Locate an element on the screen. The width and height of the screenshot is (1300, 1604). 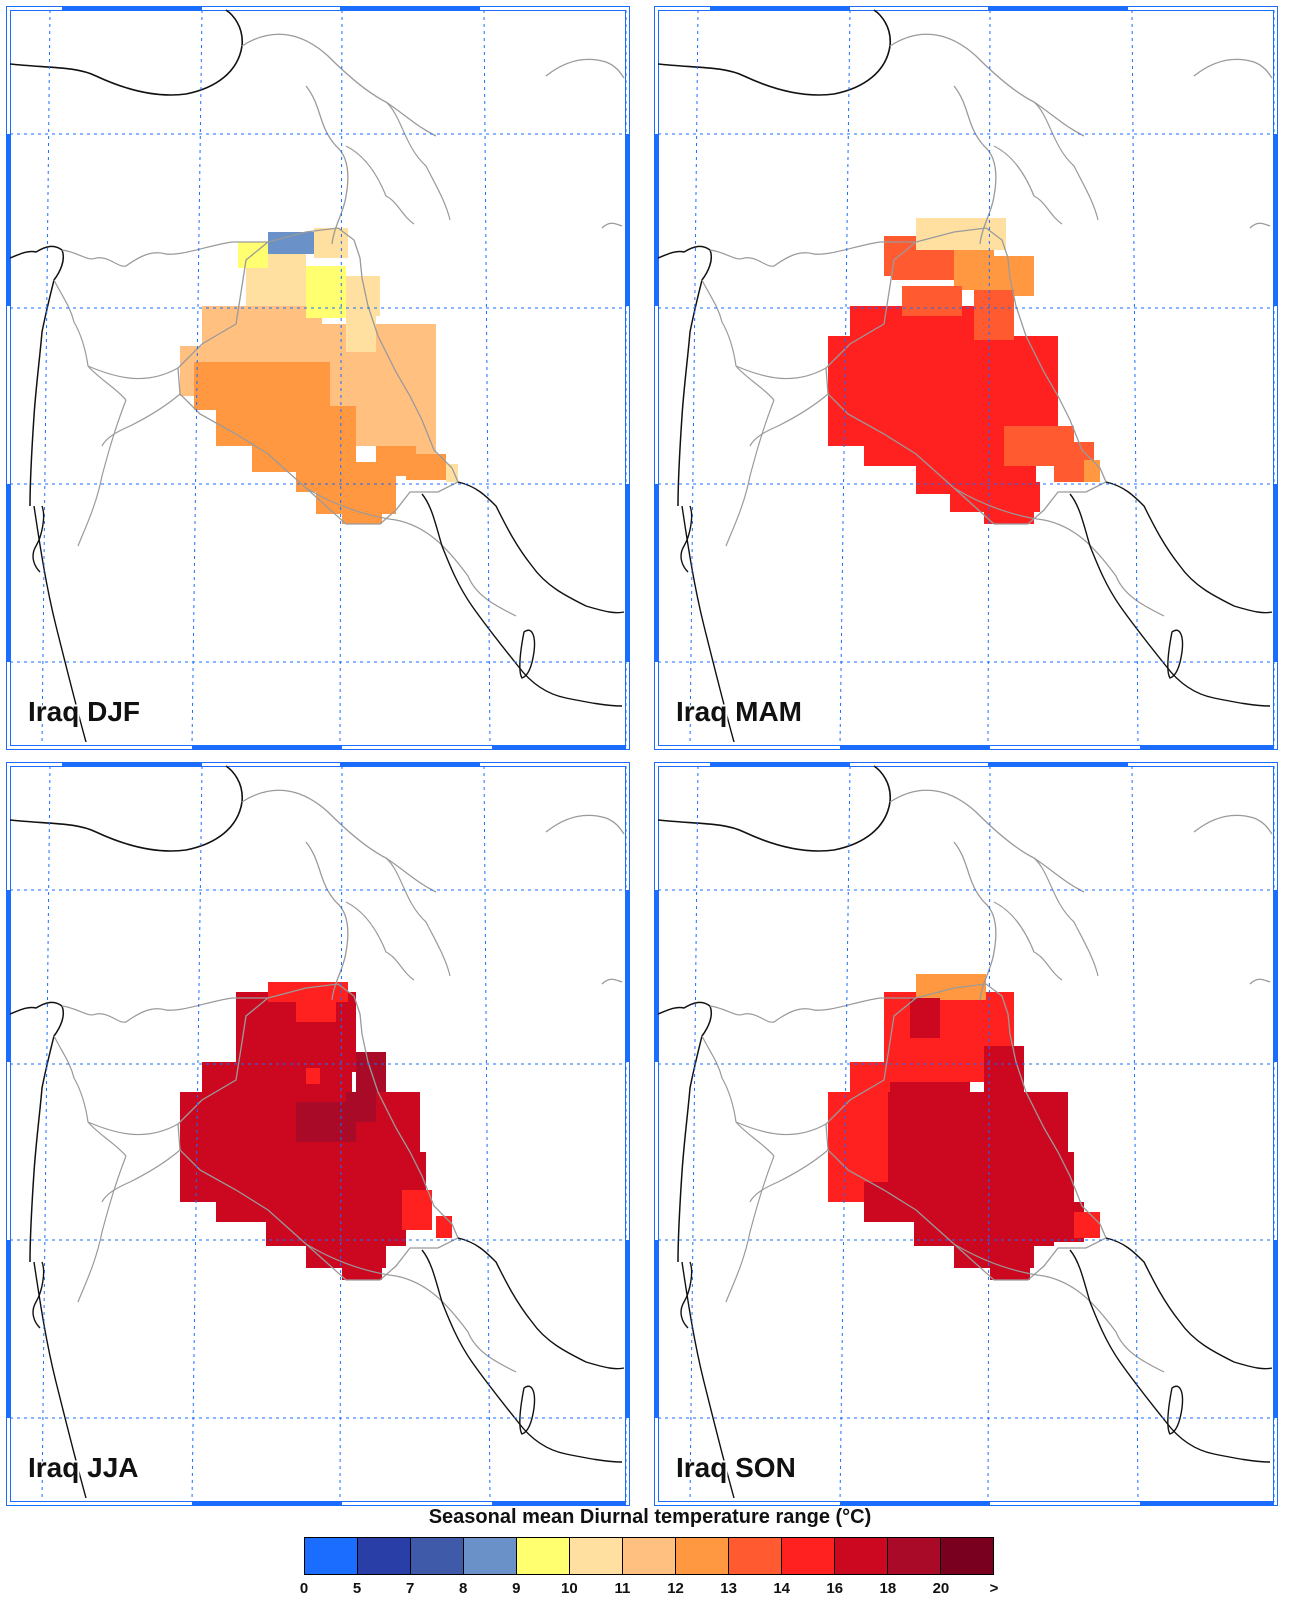
panel-label-mam: Iraq MAM is located at coordinates (739, 711).